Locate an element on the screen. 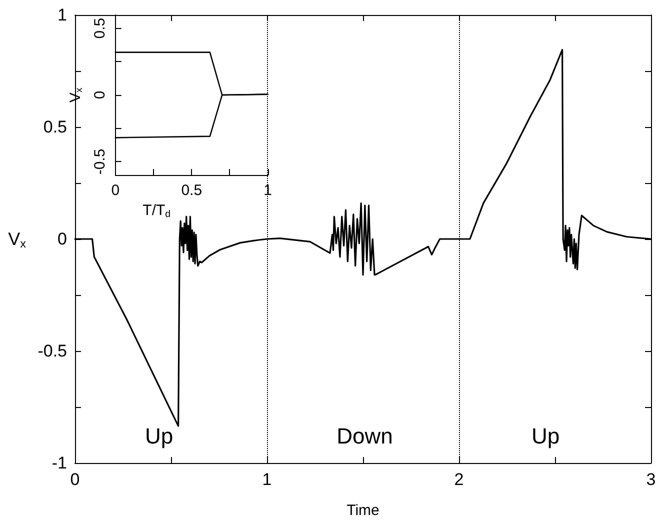 The width and height of the screenshot is (660, 527). x-axis-title: Time is located at coordinates (363, 510).